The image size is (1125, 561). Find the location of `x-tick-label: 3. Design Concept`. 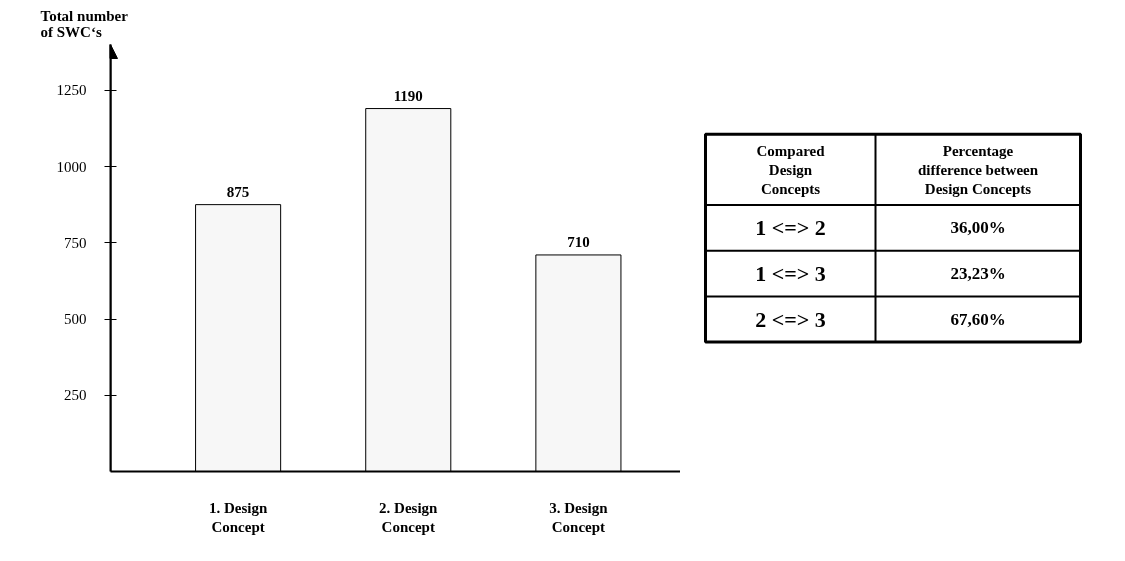

x-tick-label: 3. Design Concept is located at coordinates (579, 517).